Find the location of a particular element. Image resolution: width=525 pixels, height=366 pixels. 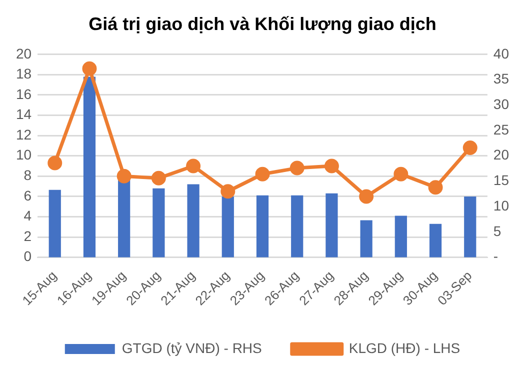

y2-tick-label: 20 is located at coordinates (501, 154).